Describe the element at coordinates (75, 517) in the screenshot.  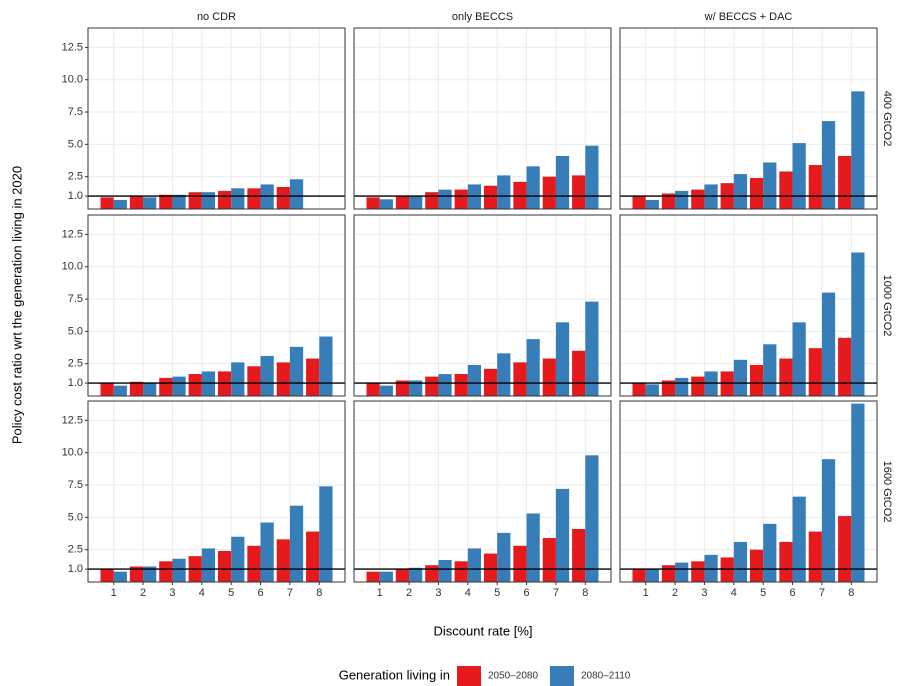
I see `y-tick-label: 5.0` at that location.